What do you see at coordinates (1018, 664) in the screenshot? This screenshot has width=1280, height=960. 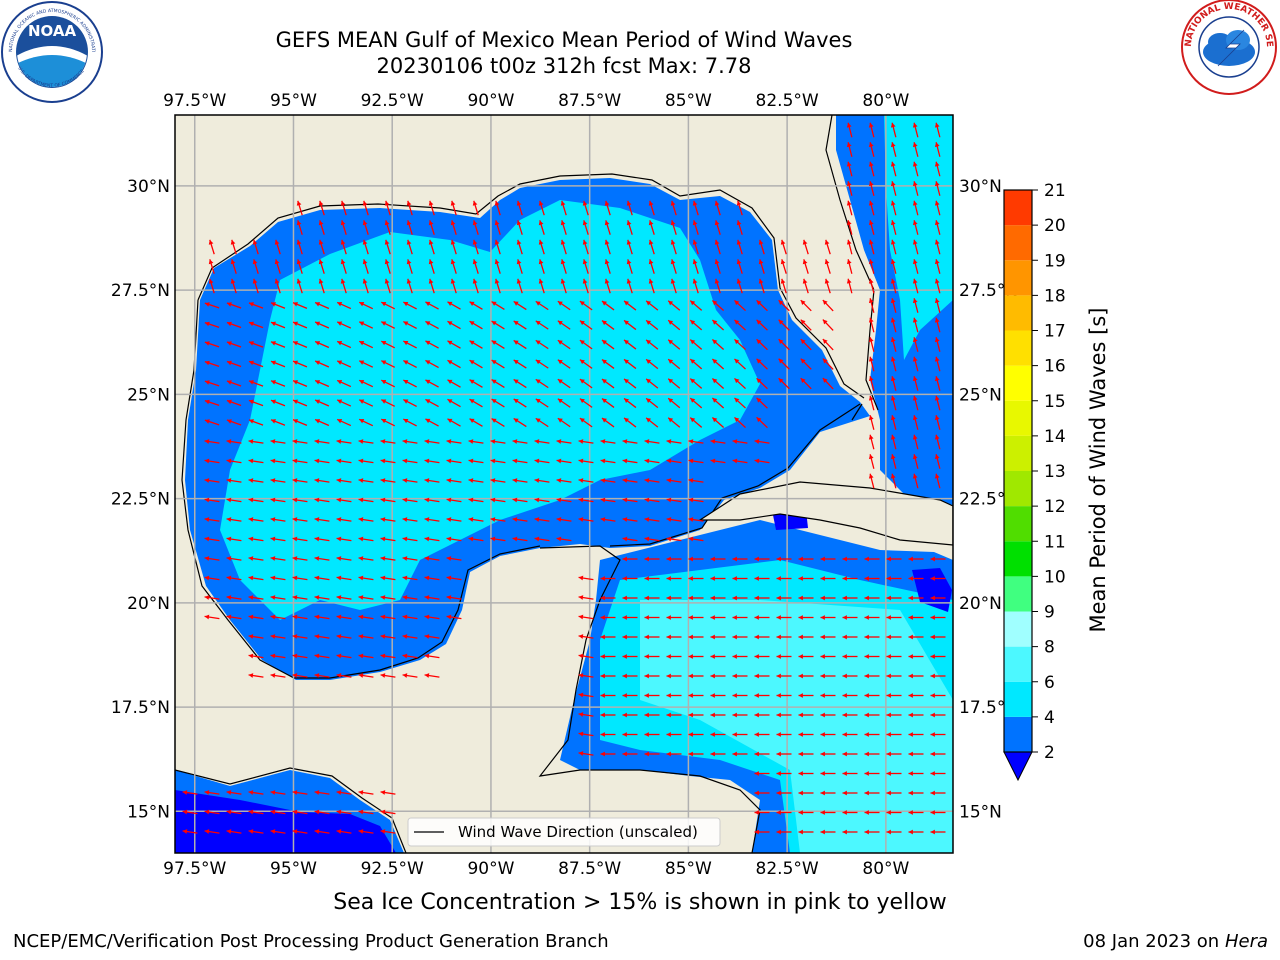 I see `colorbar-segment` at bounding box center [1018, 664].